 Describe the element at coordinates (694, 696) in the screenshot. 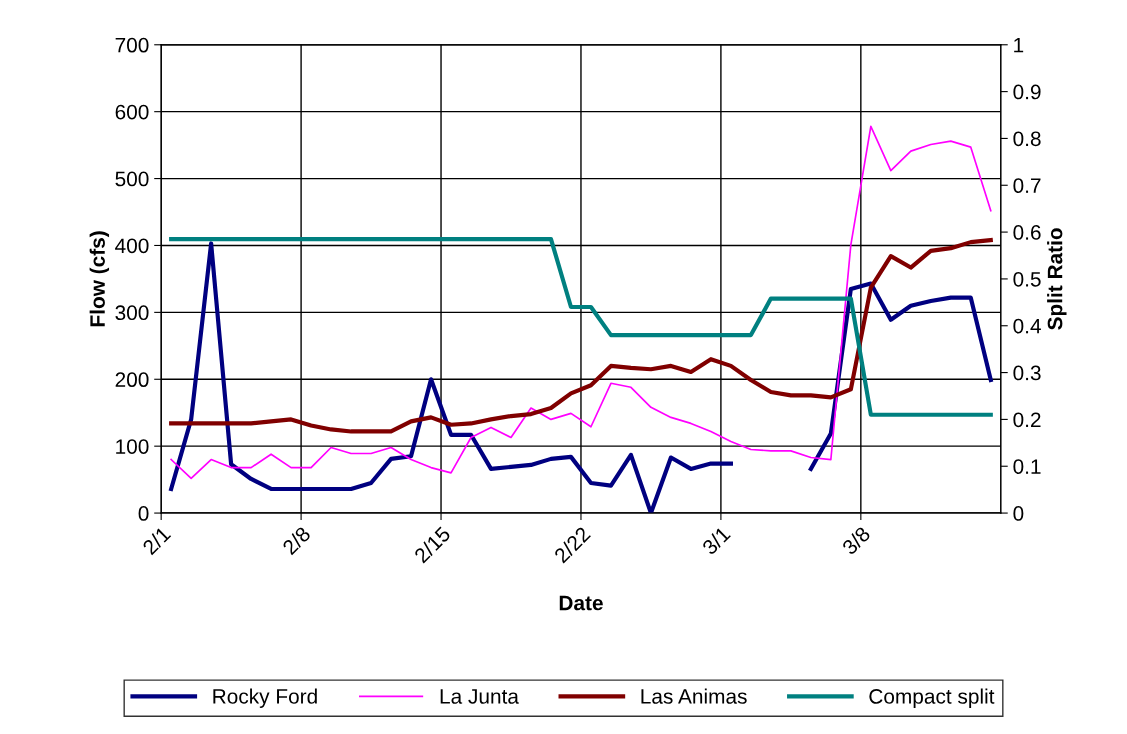

I see `legend-label: Las Animas` at that location.